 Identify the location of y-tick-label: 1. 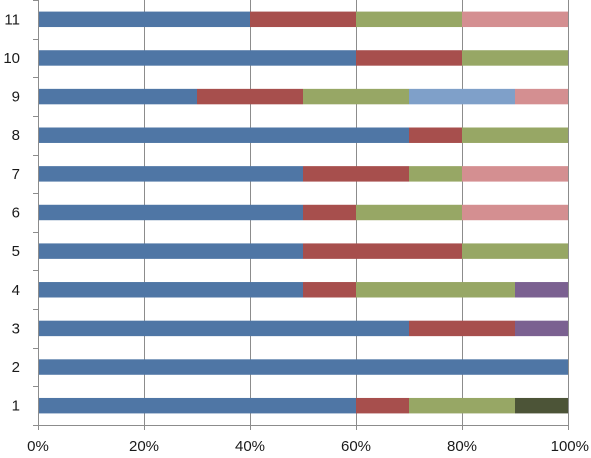
(16, 406).